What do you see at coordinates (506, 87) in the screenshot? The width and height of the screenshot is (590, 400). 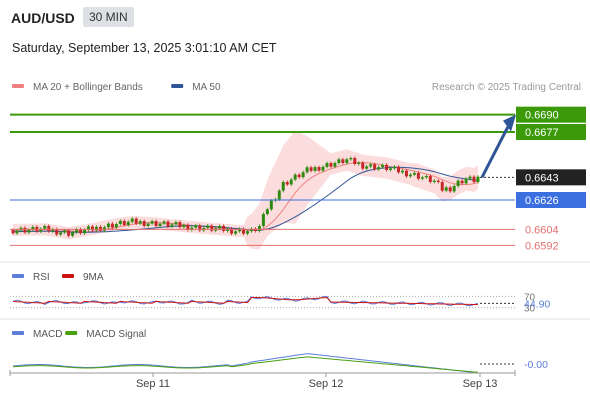 I see `copyright-text: Research © 2025 Trading Central` at bounding box center [506, 87].